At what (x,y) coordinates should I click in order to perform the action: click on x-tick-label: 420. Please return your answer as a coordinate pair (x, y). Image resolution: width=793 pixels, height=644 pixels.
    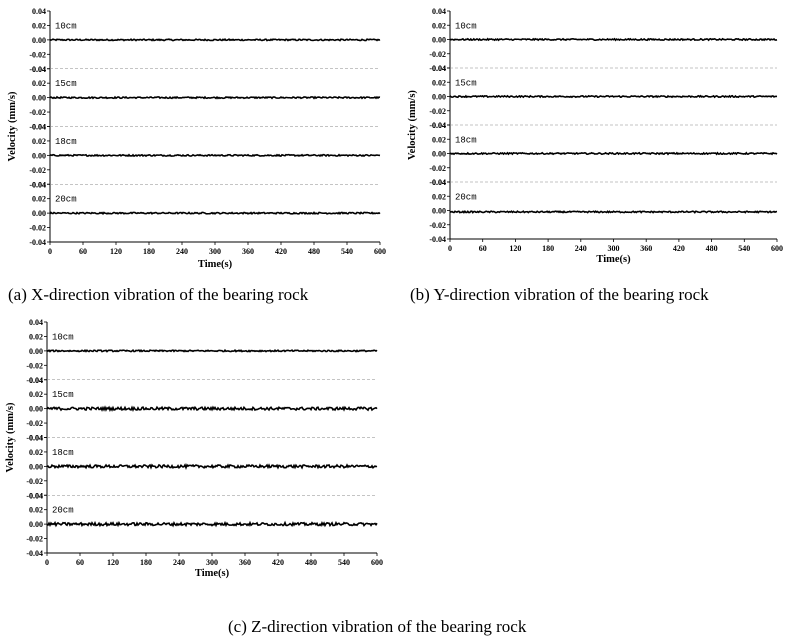
    Looking at the image, I should click on (679, 248).